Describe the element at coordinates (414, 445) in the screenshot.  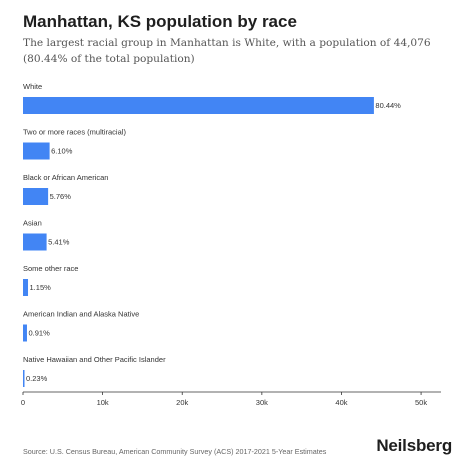
I see `brand-logo: Neilsberg` at that location.